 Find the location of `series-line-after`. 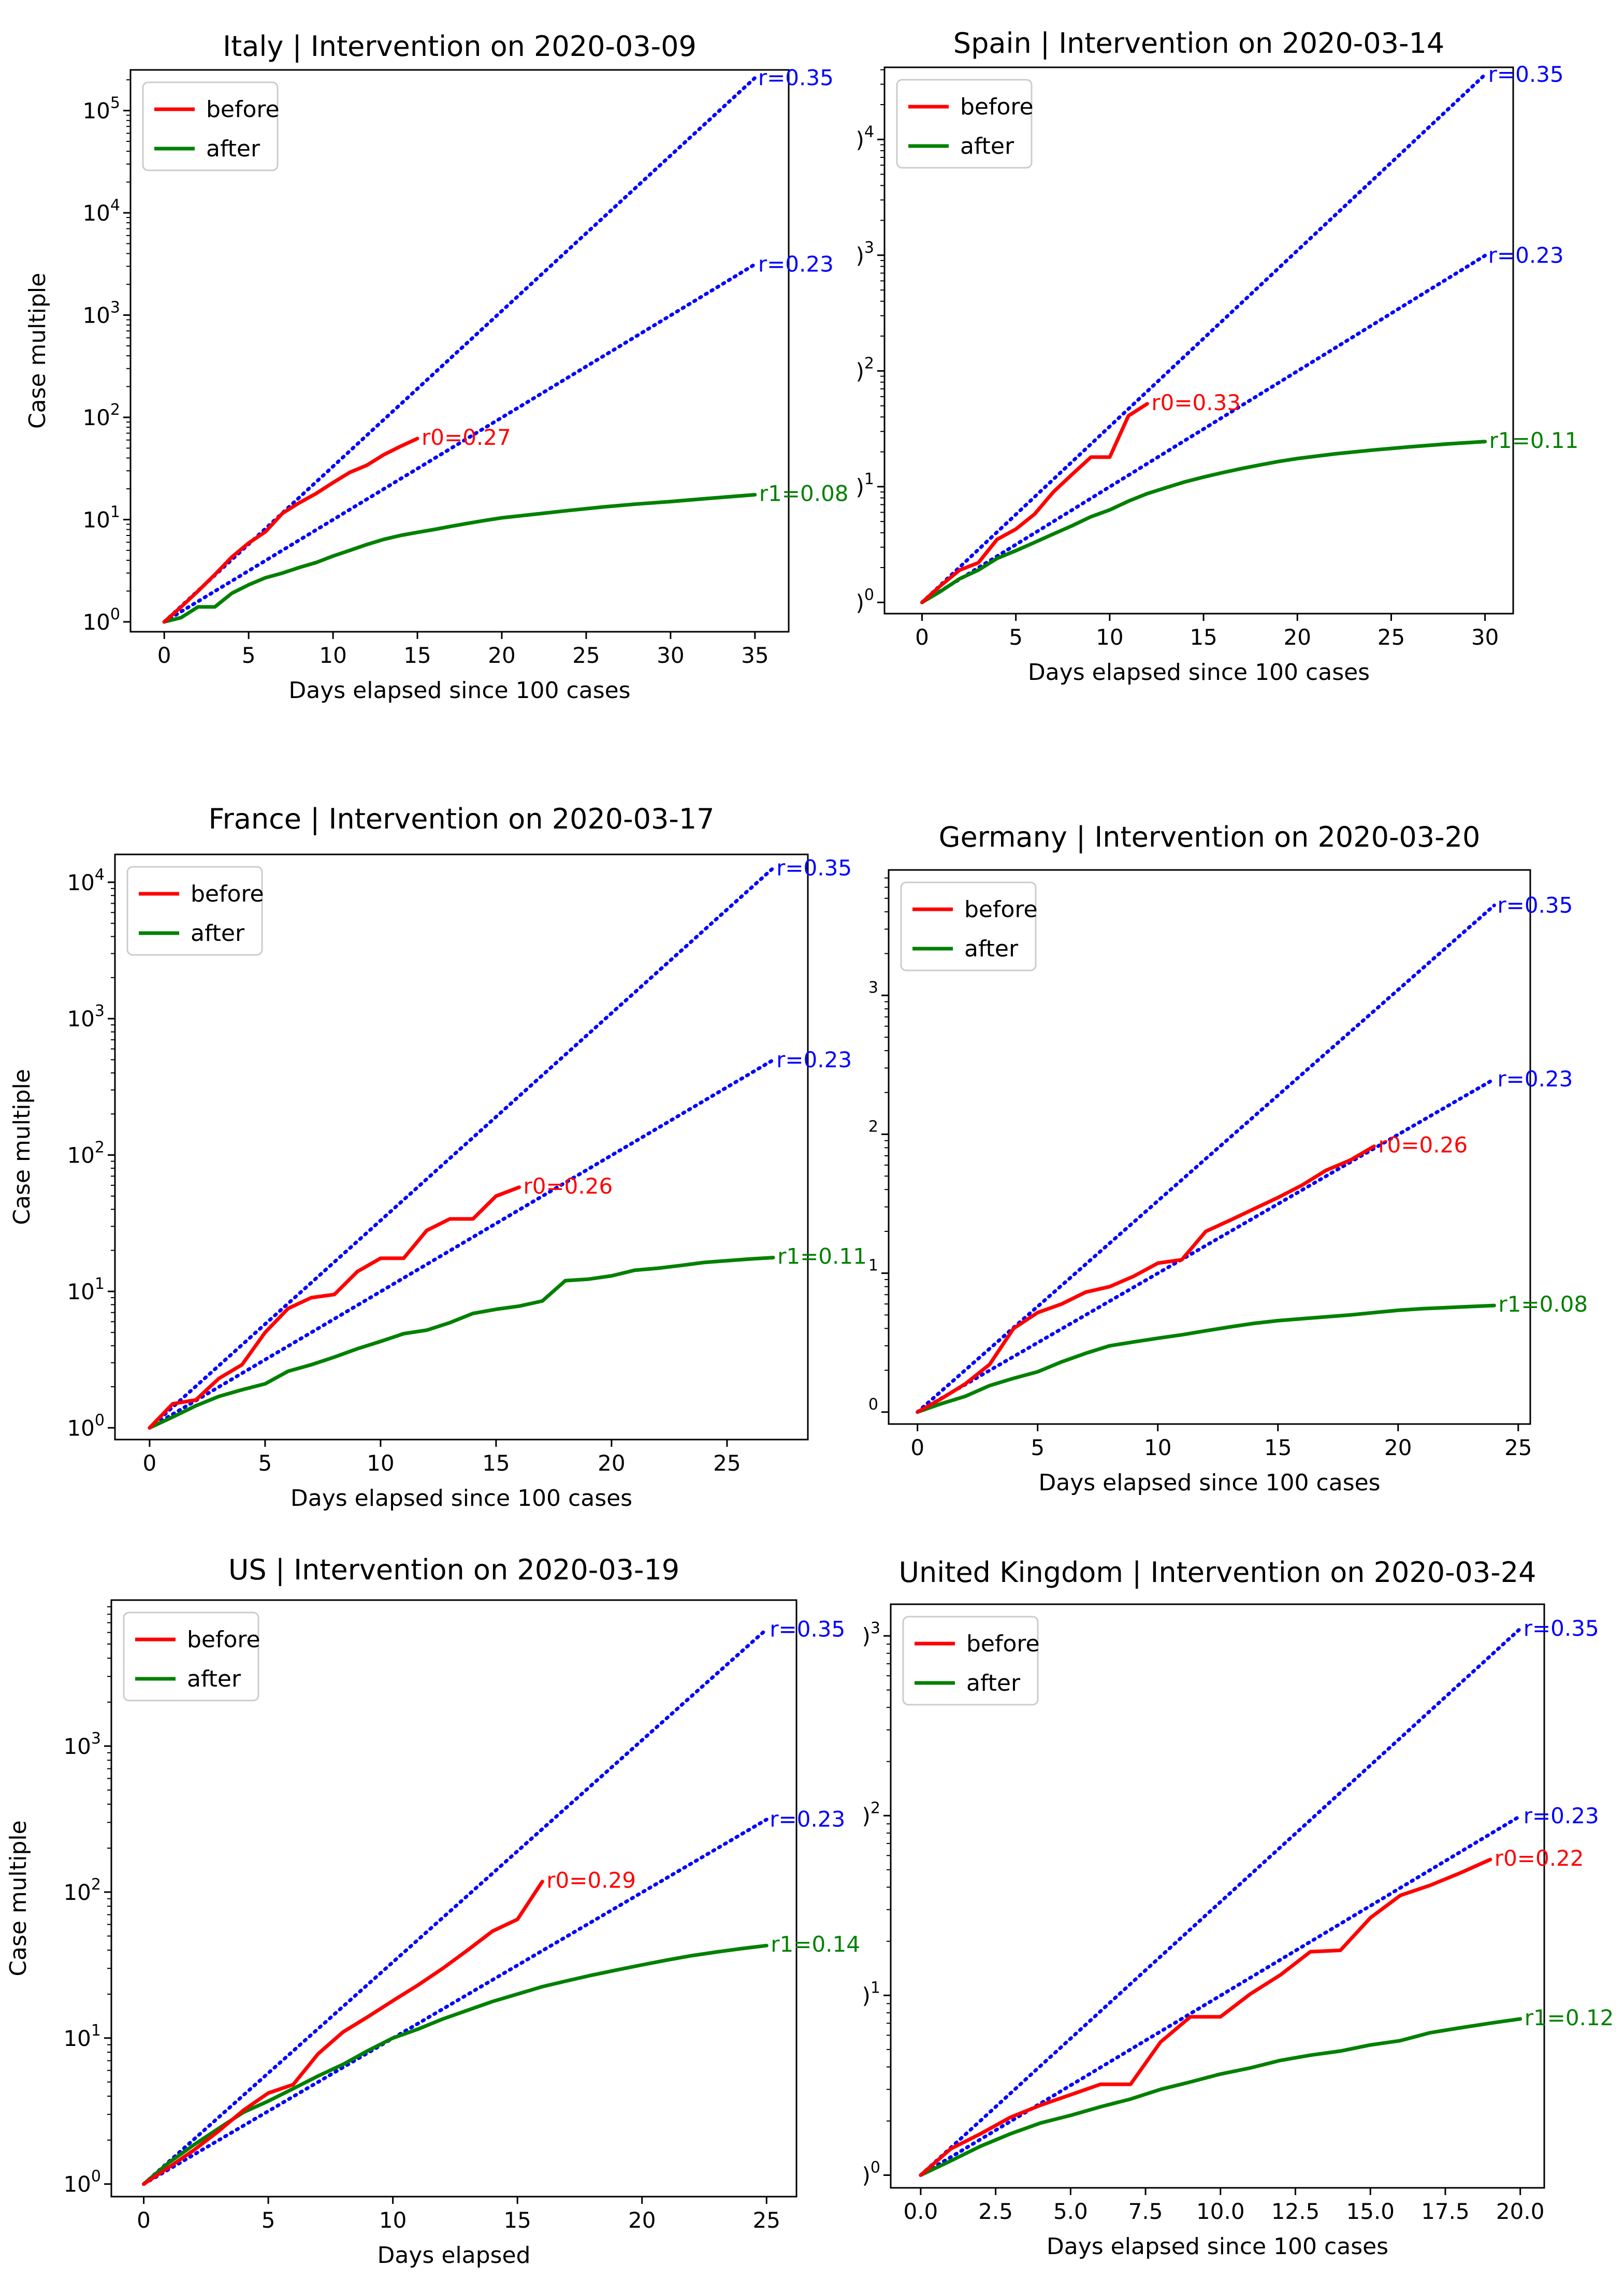

series-line-after is located at coordinates (456, 2064).